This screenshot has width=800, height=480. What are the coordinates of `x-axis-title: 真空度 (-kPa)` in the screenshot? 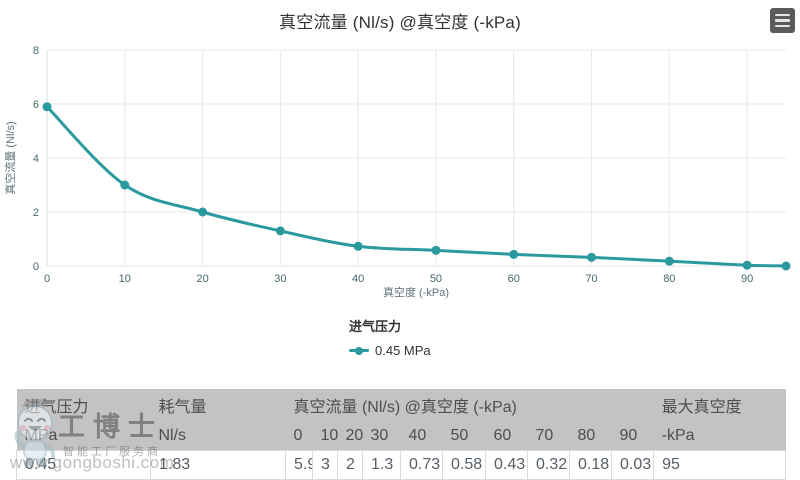 It's located at (416, 292).